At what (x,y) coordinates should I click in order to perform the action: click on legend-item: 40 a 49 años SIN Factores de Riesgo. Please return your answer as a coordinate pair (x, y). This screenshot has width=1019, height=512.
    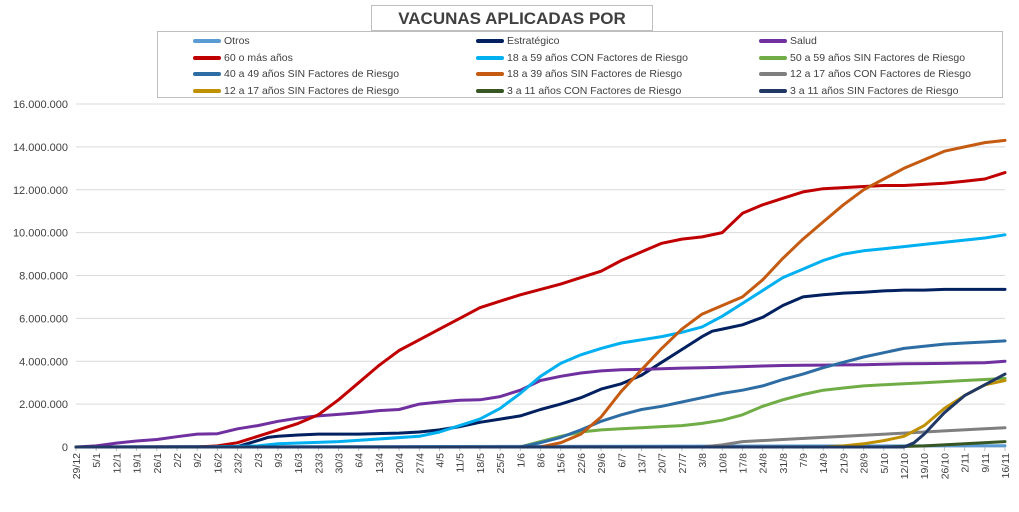
    Looking at the image, I should click on (296, 74).